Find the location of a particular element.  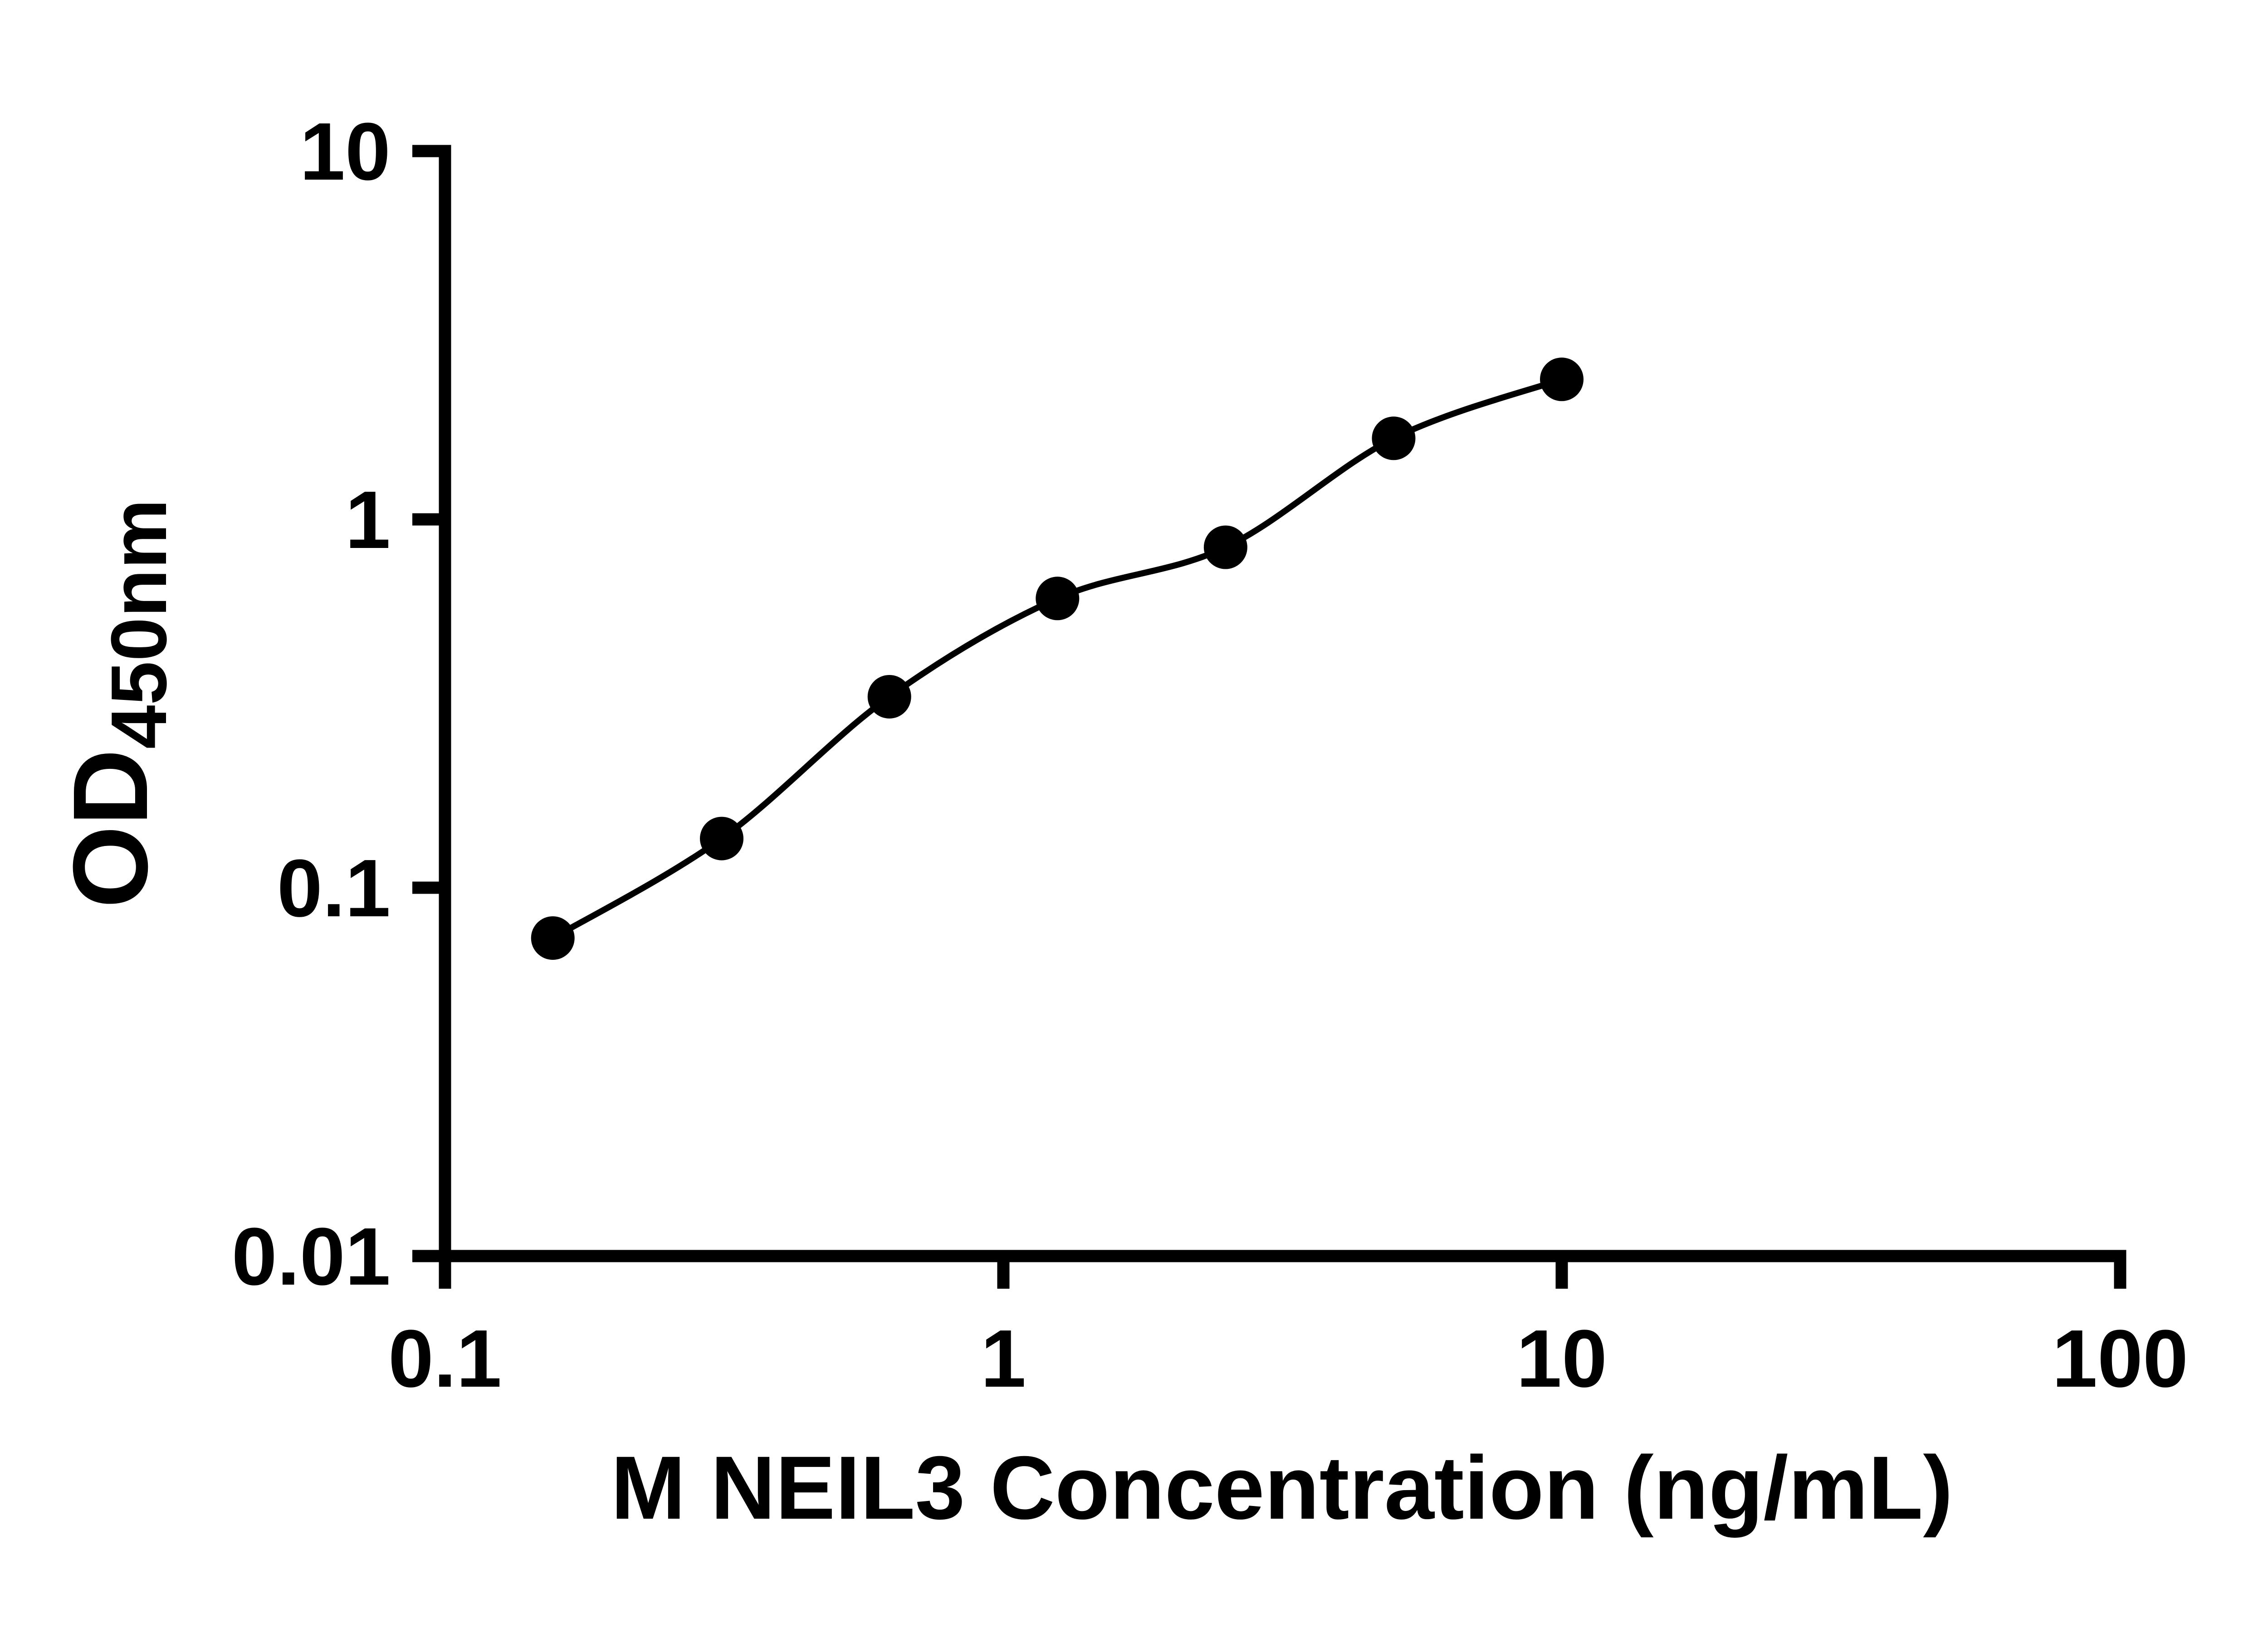

x-tick-label: 0.1 is located at coordinates (445, 1358).